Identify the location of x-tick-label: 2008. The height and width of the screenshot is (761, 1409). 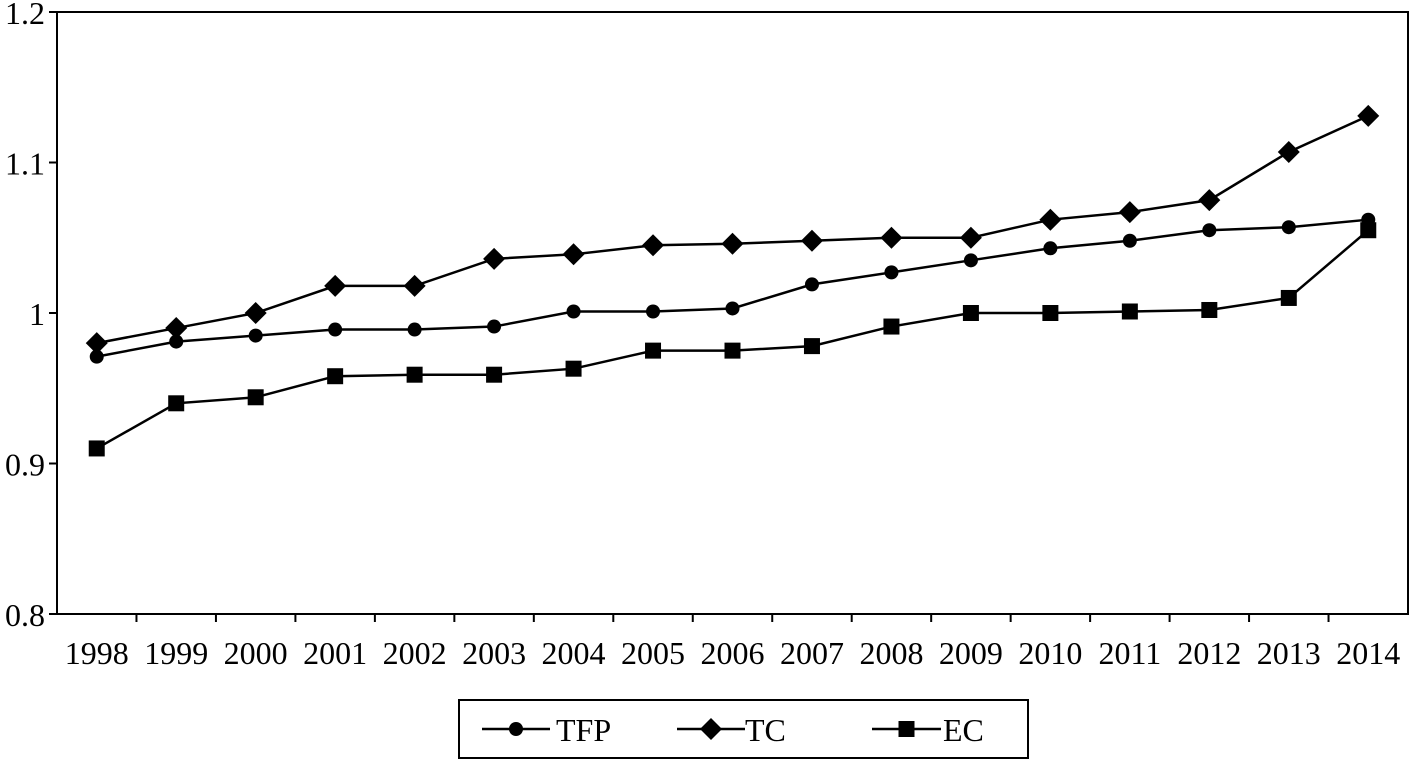
(891, 653).